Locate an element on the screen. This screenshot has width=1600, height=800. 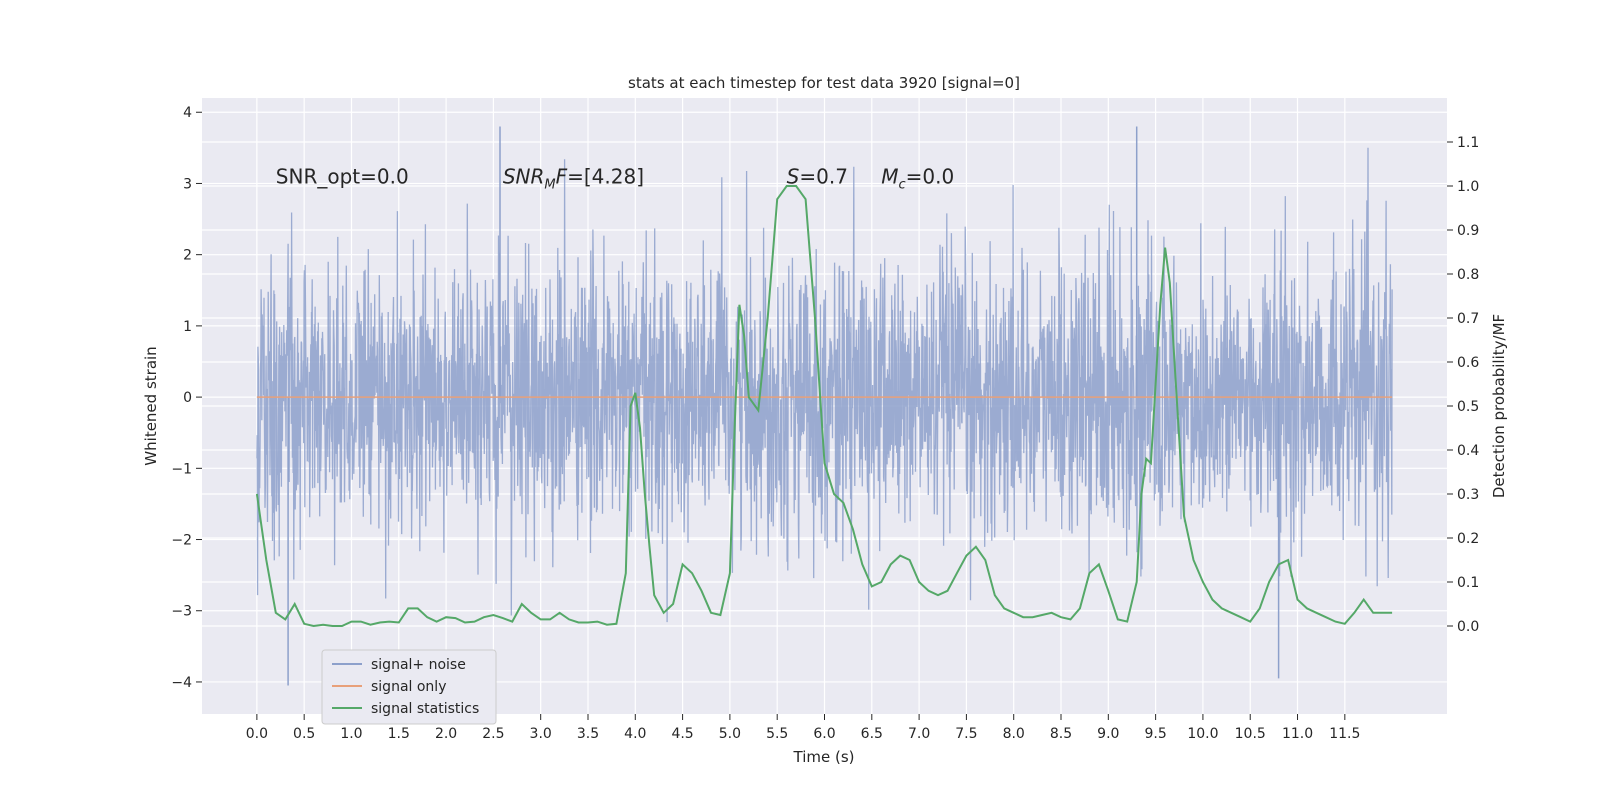
x-tick-label: 5.5 is located at coordinates (777, 734).